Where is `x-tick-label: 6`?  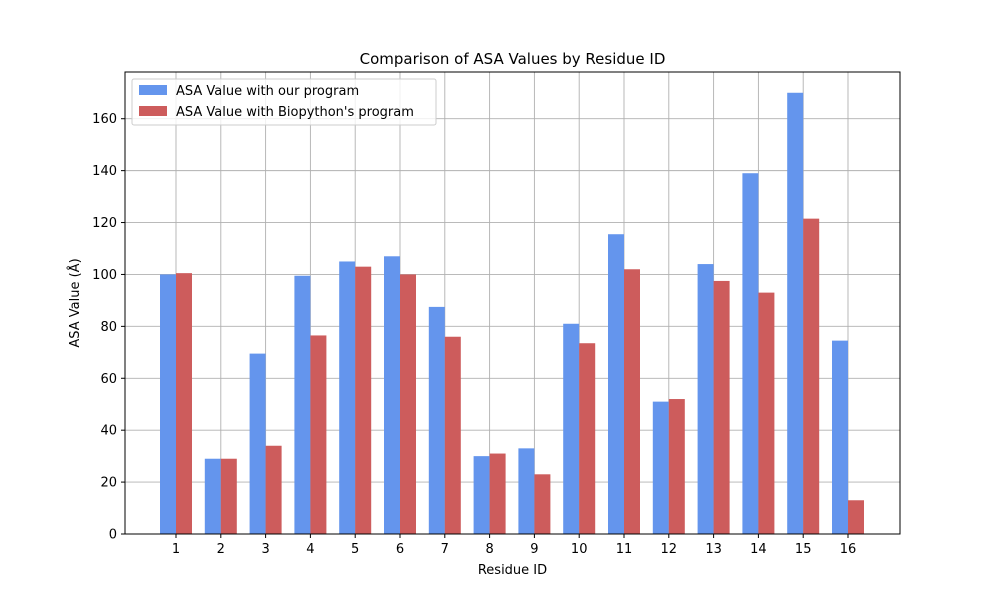
x-tick-label: 6 is located at coordinates (400, 549).